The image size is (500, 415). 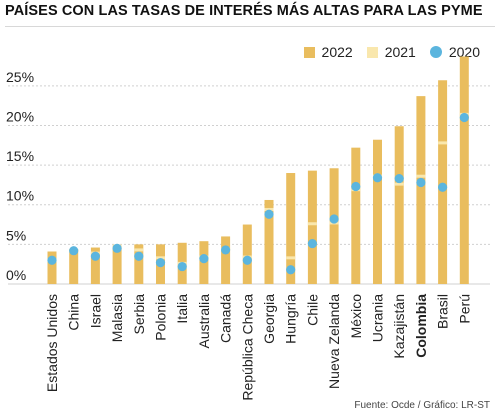 What do you see at coordinates (334, 341) in the screenshot?
I see `x-tick-label: Nueva Zelanda` at bounding box center [334, 341].